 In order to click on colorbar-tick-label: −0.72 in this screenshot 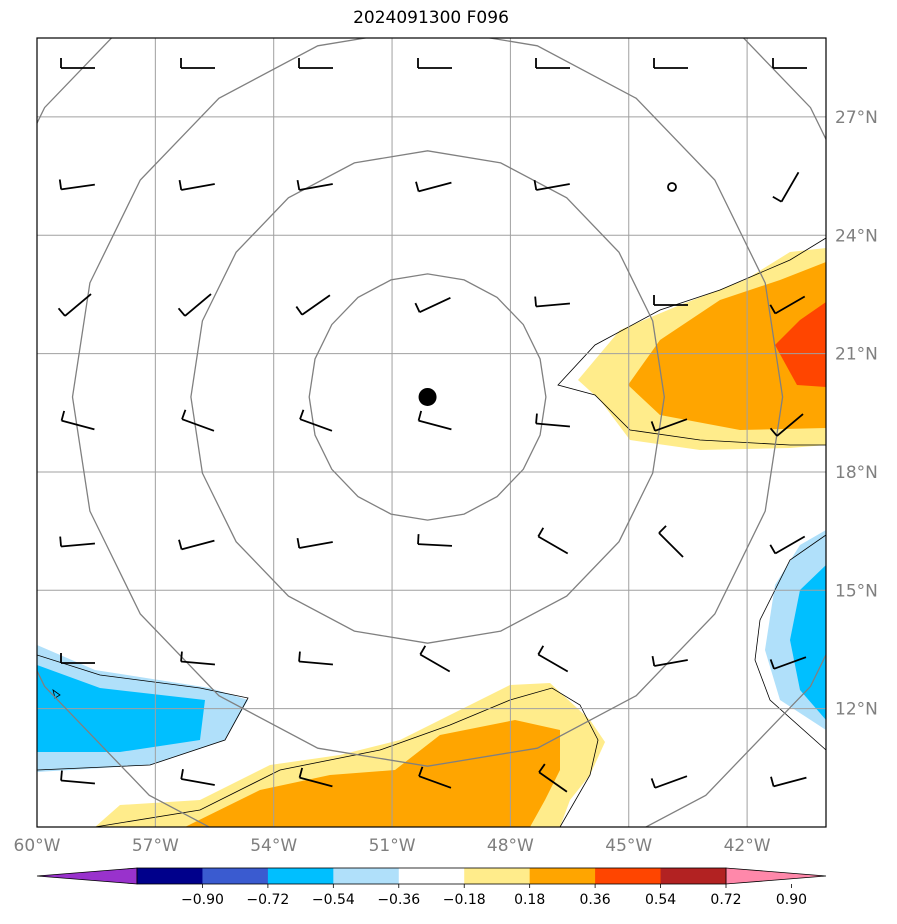, I will do `click(267, 900)`.